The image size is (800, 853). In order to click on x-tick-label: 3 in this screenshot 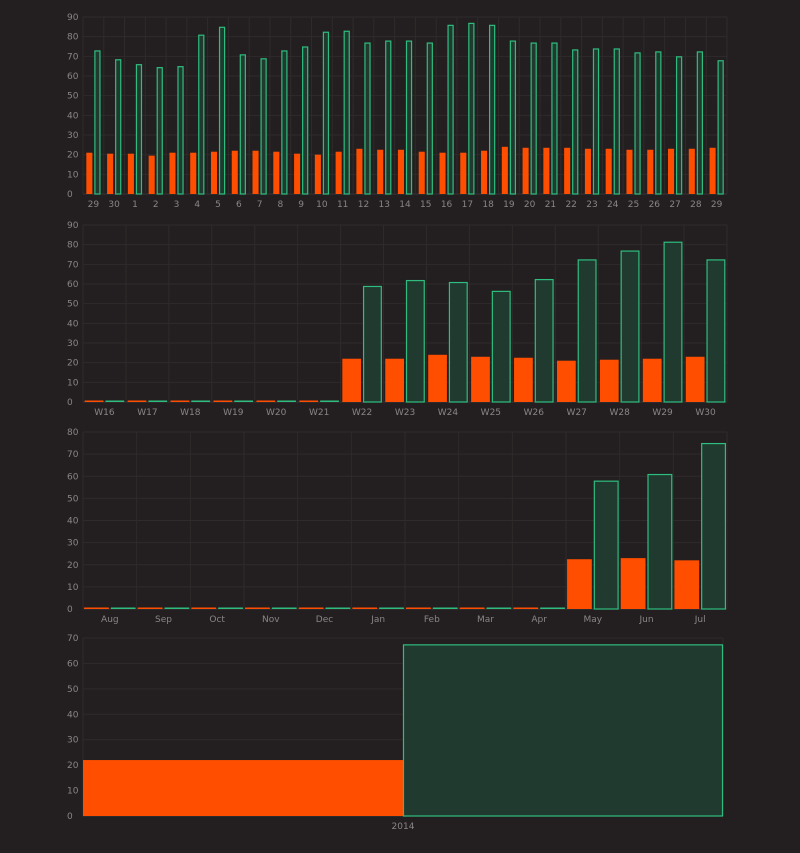, I will do `click(177, 205)`.